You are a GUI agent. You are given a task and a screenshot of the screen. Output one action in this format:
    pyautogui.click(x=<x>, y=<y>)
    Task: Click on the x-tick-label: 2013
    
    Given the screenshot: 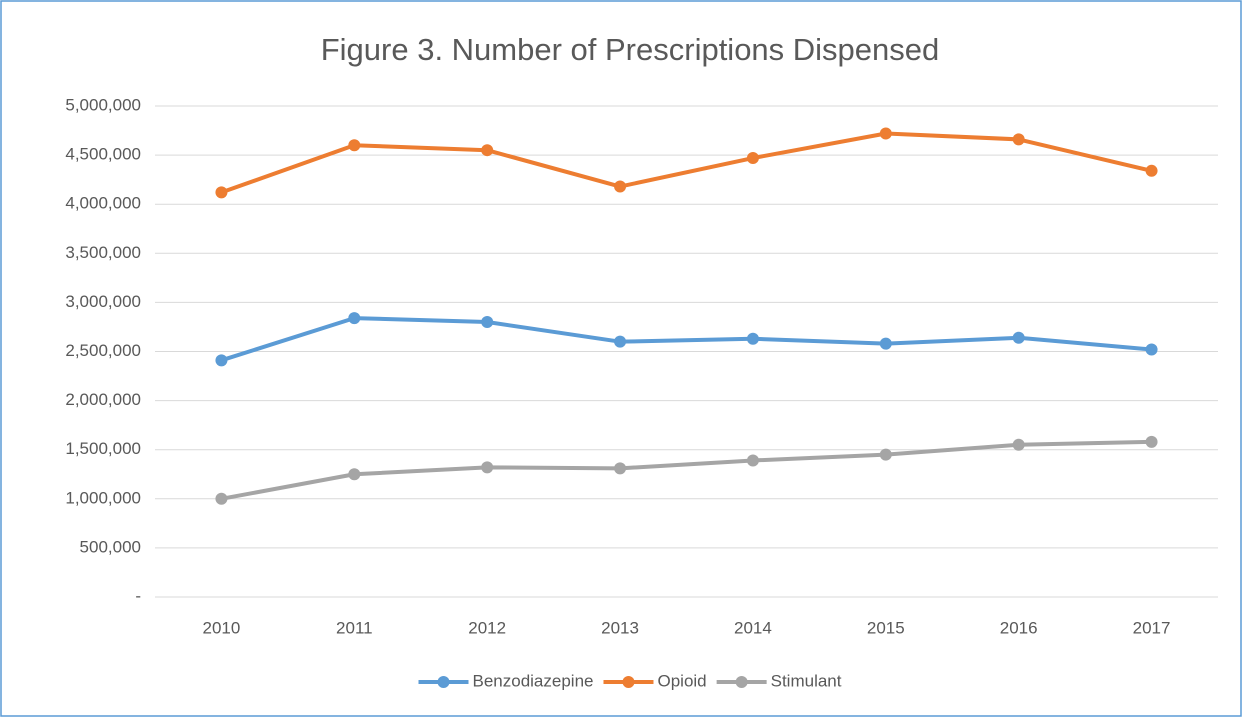 What is the action you would take?
    pyautogui.click(x=620, y=627)
    